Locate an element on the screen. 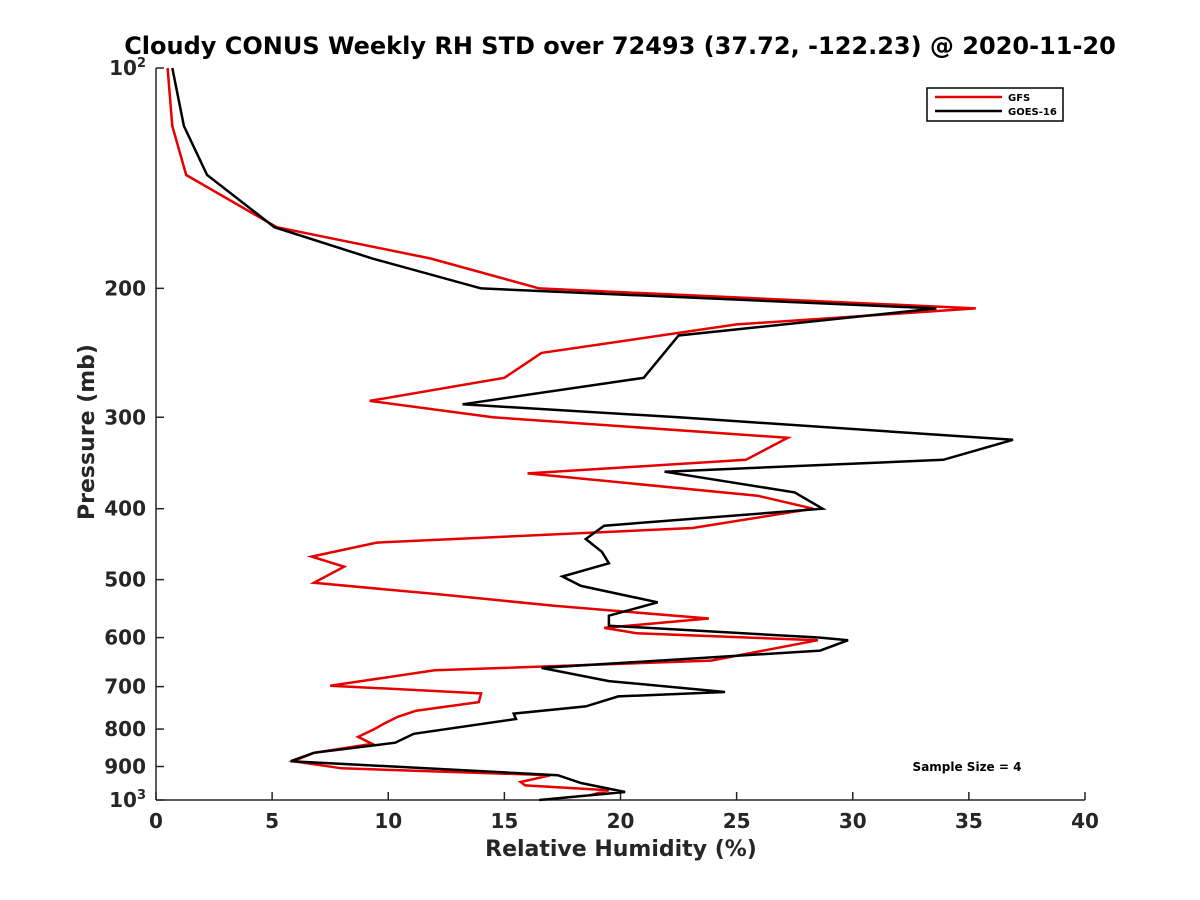 The width and height of the screenshot is (1200, 900). x-tick-label: 15 is located at coordinates (504, 821).